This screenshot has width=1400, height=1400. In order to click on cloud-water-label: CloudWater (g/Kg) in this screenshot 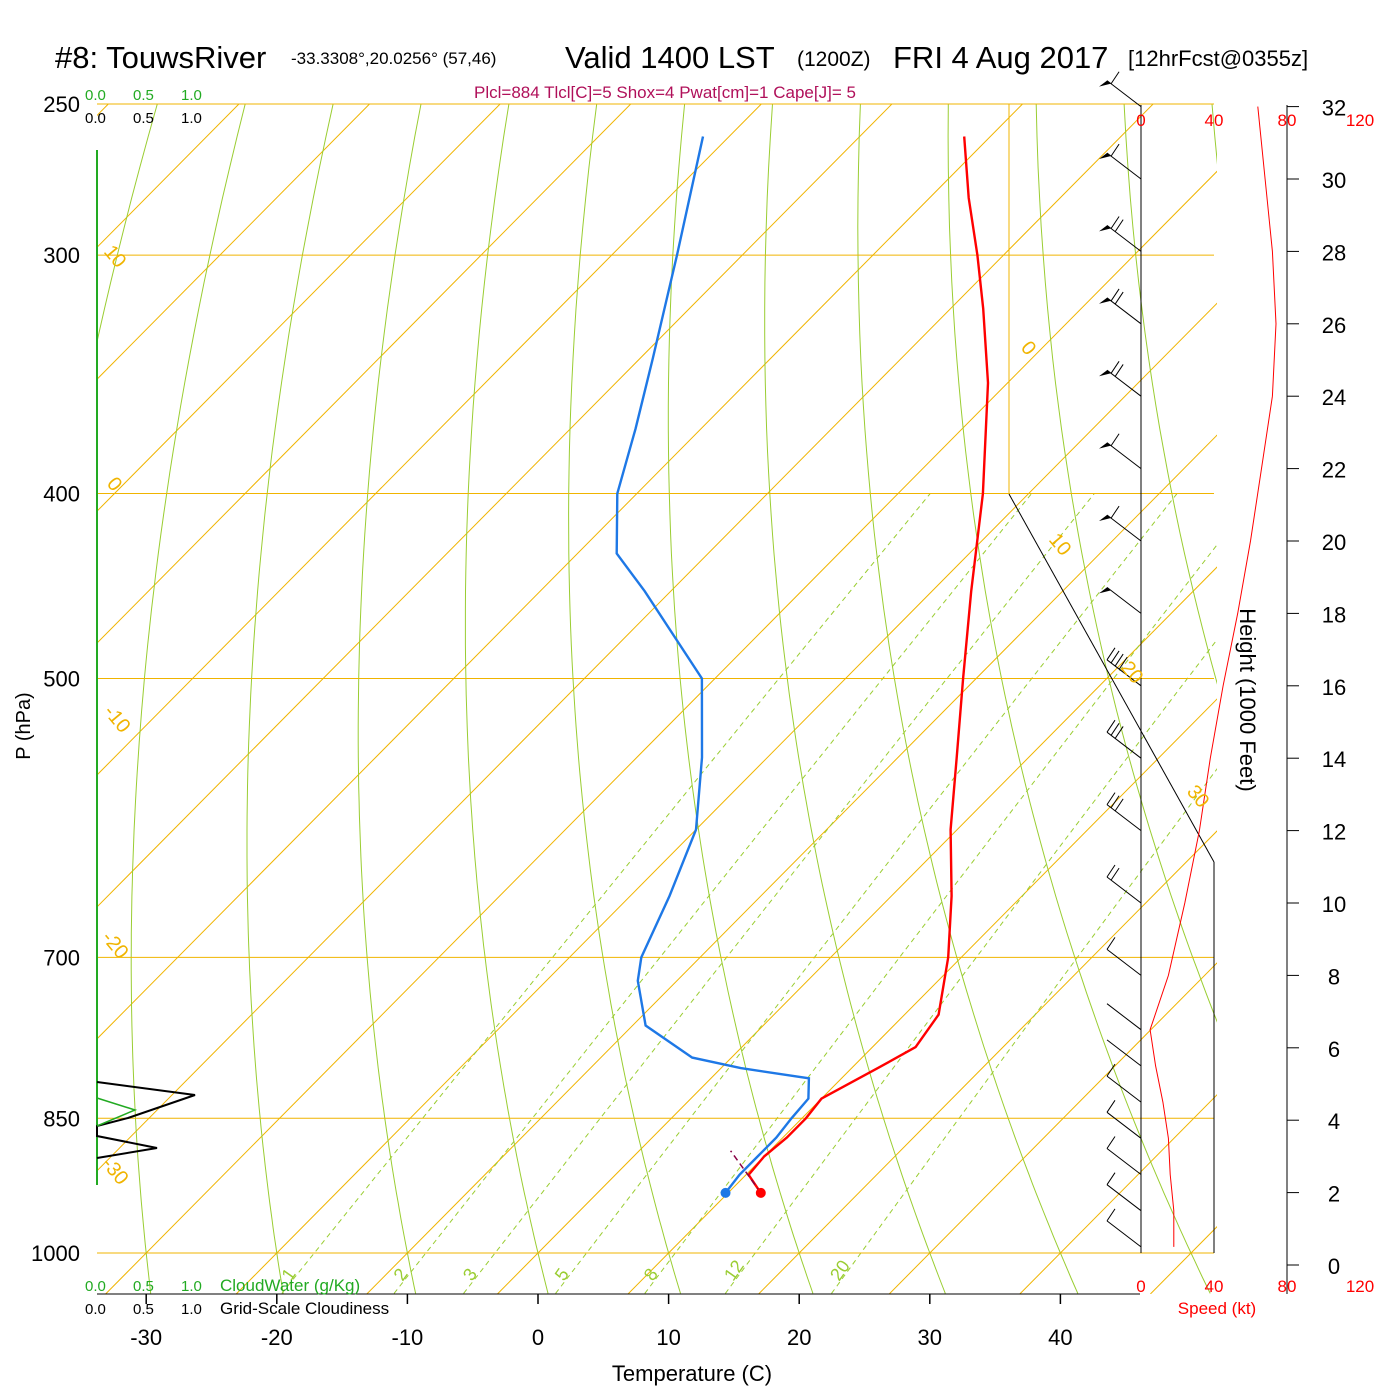, I will do `click(290, 1285)`.